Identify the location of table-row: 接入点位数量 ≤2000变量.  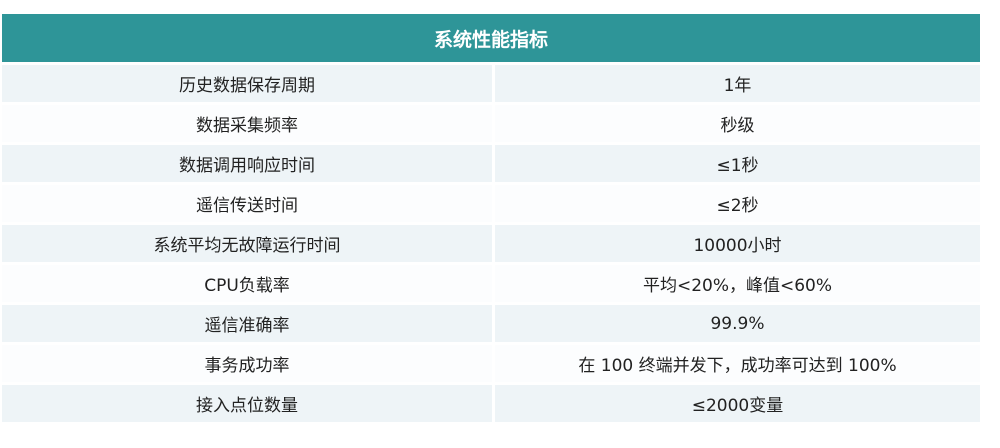
(491, 403).